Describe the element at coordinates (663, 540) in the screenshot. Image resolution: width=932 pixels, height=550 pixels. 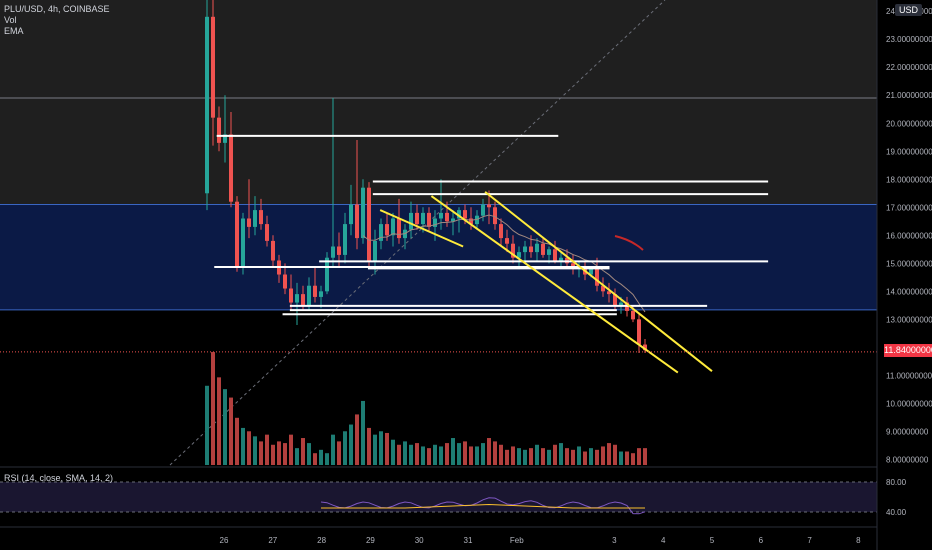
I see `time-tick-label: 4` at that location.